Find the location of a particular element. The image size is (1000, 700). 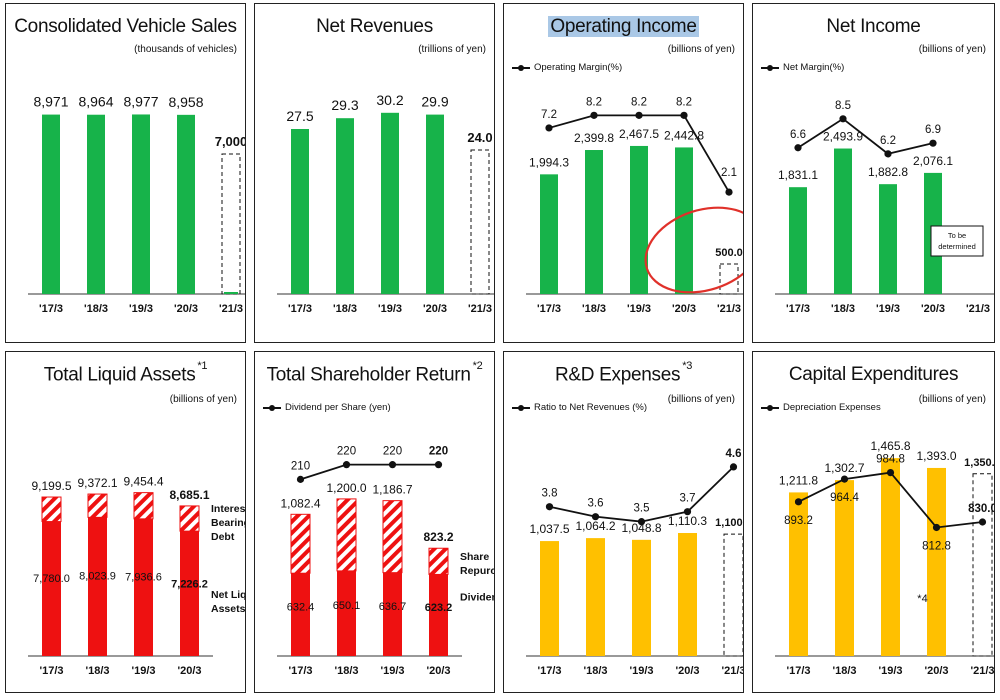

panel-title: Total Shareholder Return *2 is located at coordinates (374, 373).